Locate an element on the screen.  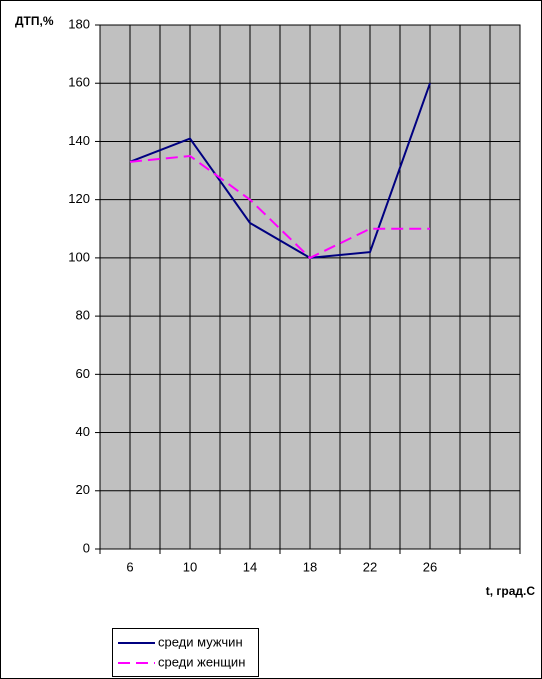
y-tick-label: 160 is located at coordinates (79, 82).